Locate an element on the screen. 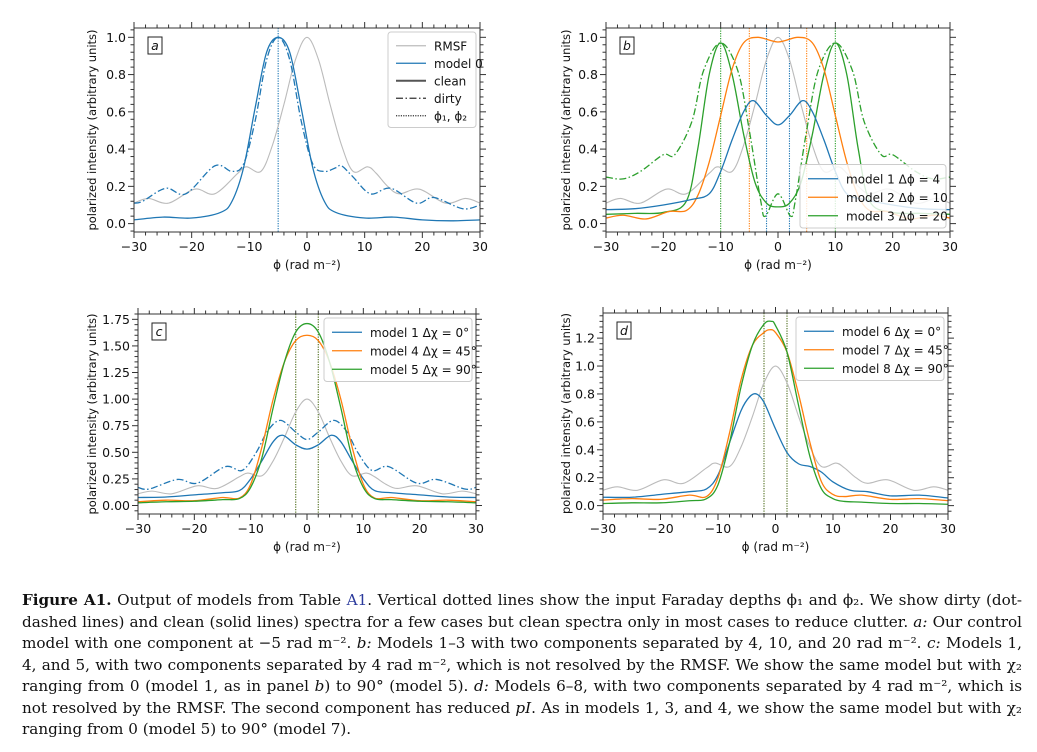 This screenshot has height=752, width=1037. series-model-3-dirty is located at coordinates (778, 130).